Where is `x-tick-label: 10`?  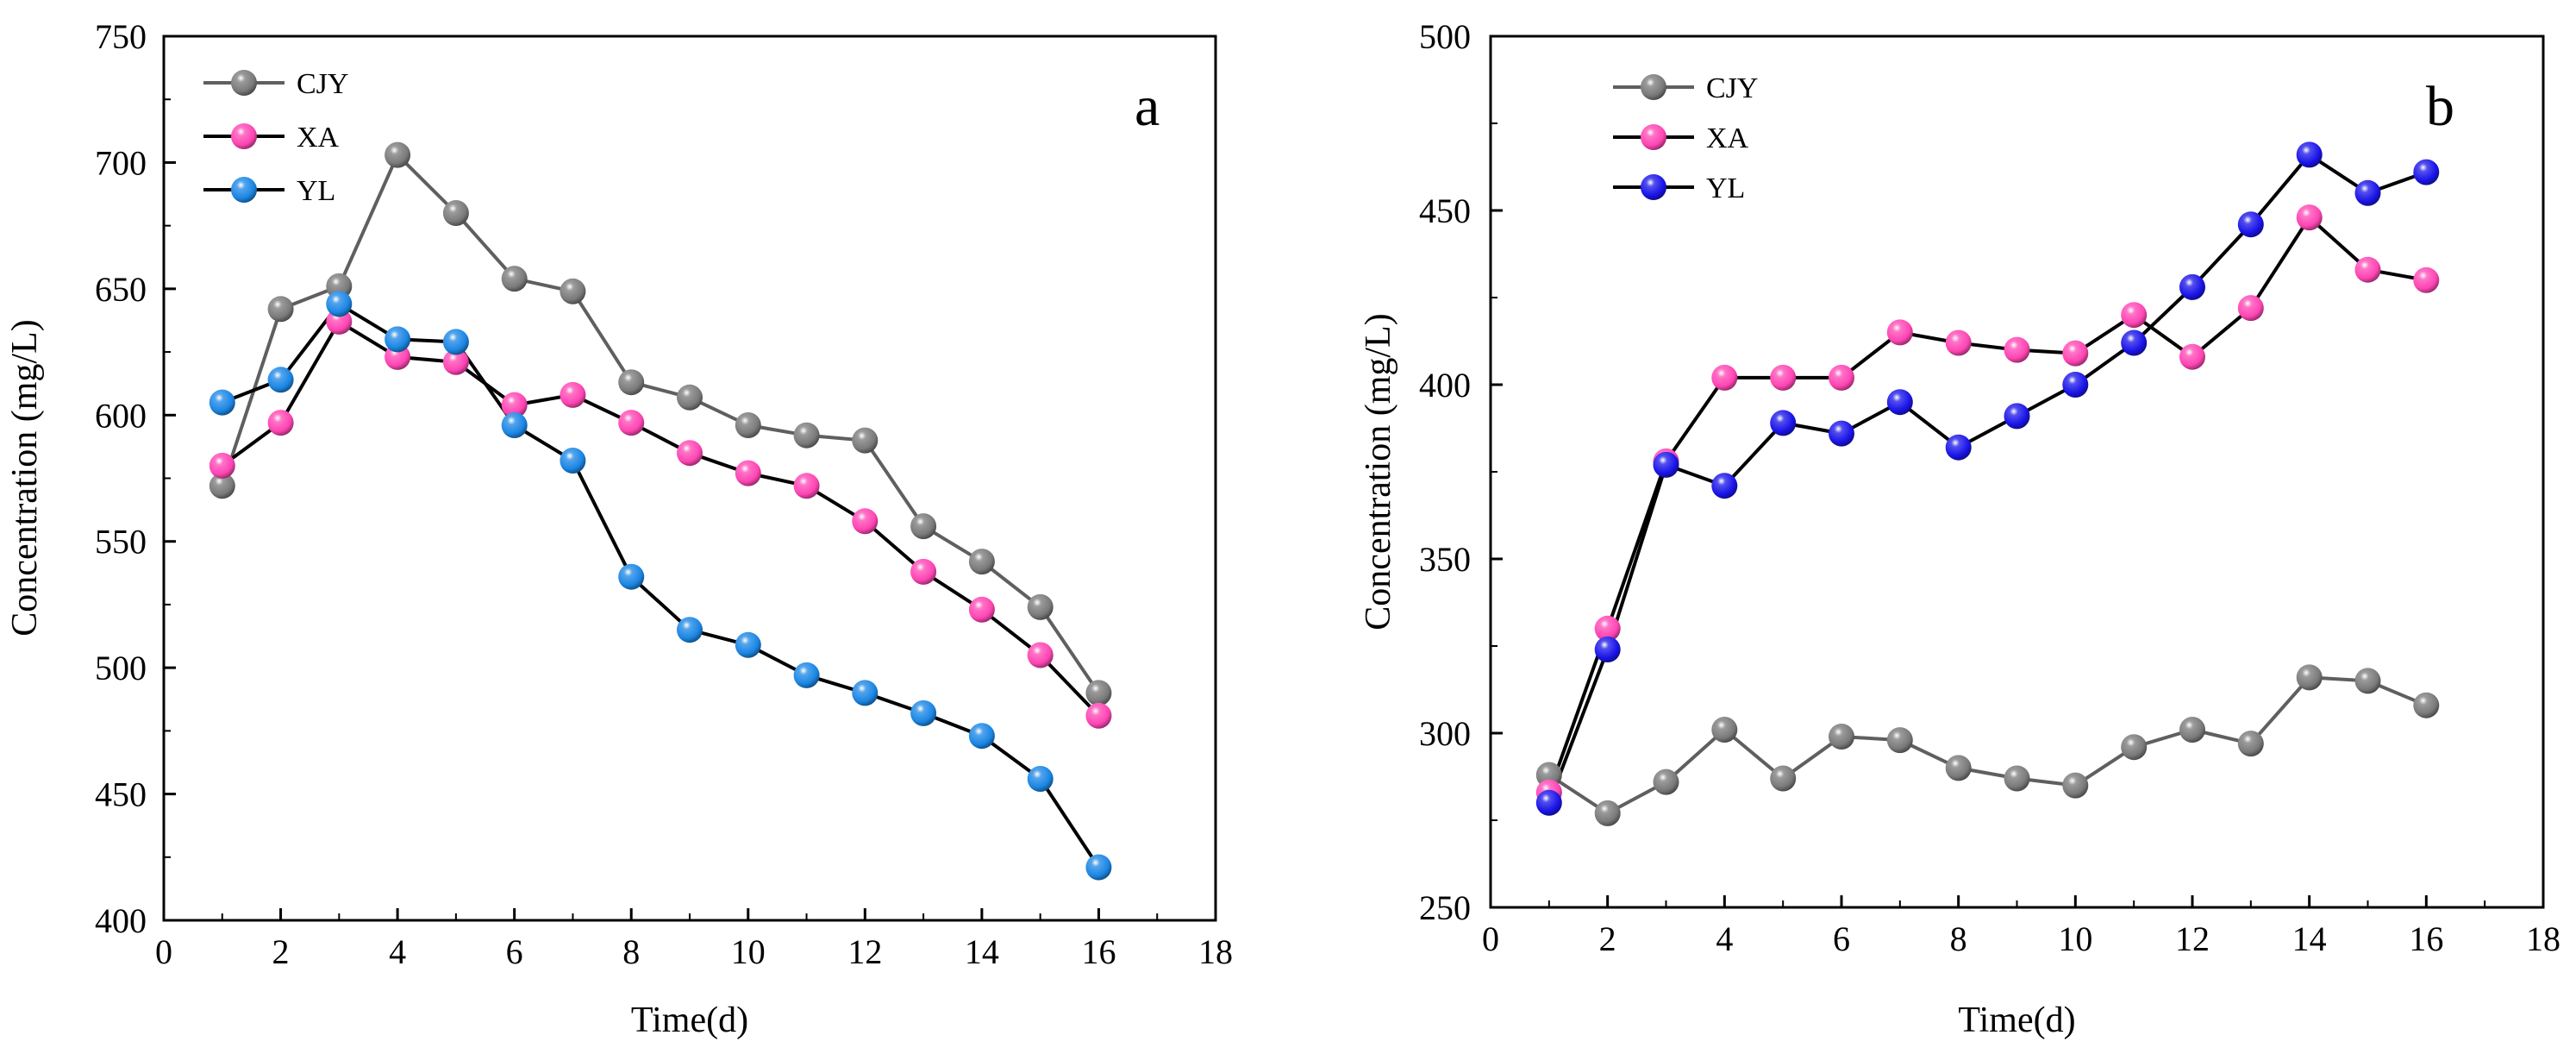 x-tick-label: 10 is located at coordinates (748, 952).